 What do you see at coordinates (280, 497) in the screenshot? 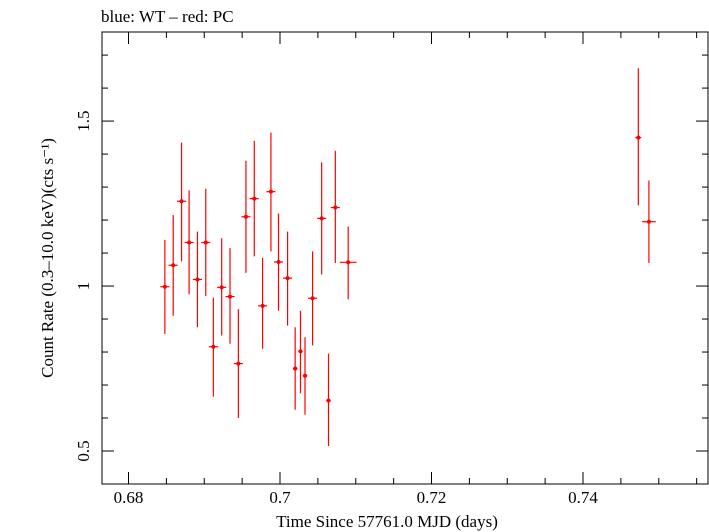
I see `x-tick-label: 0.7` at bounding box center [280, 497].